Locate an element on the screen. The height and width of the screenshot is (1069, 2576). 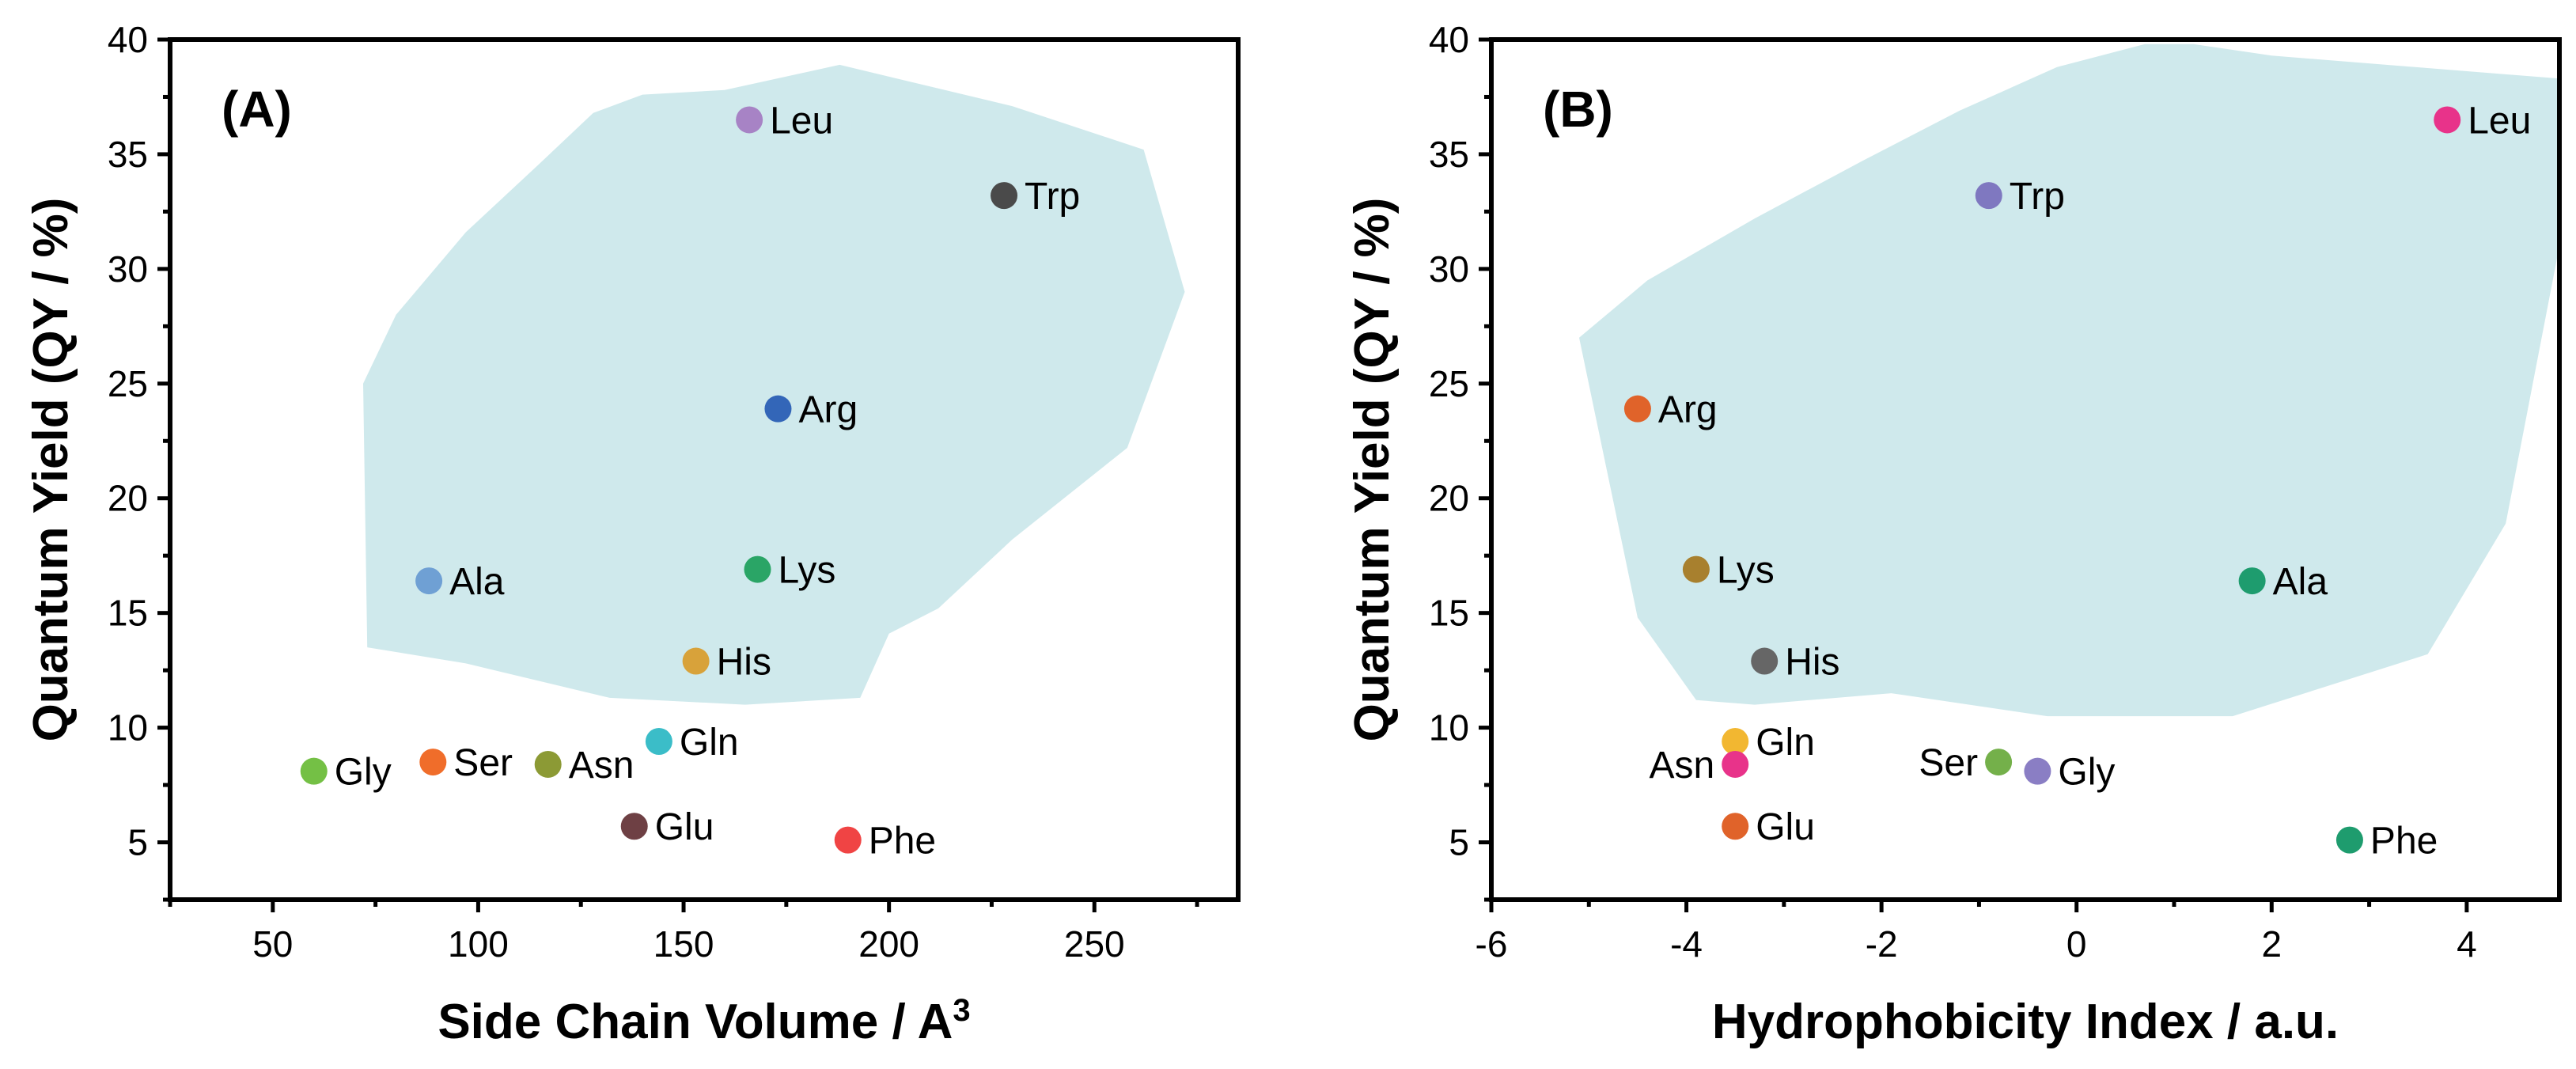
x-tick-label: 150 is located at coordinates (683, 944).